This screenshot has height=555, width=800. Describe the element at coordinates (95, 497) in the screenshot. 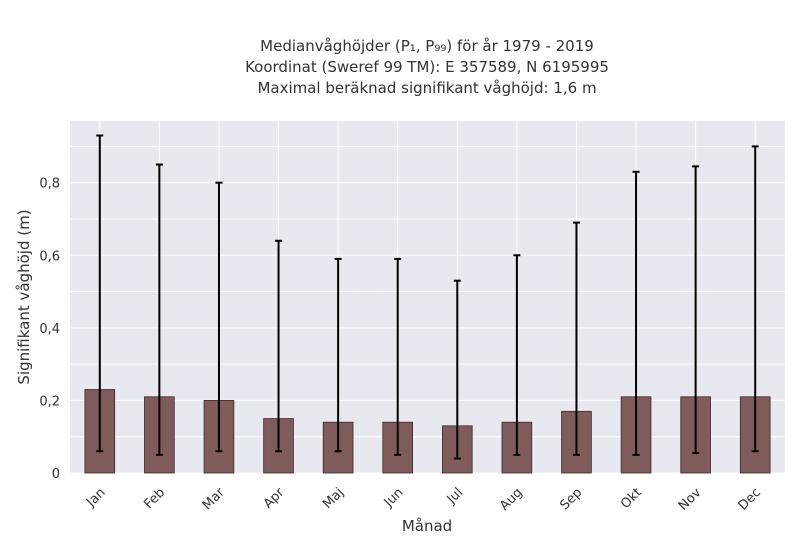

I see `x-tick-label: Jan` at that location.